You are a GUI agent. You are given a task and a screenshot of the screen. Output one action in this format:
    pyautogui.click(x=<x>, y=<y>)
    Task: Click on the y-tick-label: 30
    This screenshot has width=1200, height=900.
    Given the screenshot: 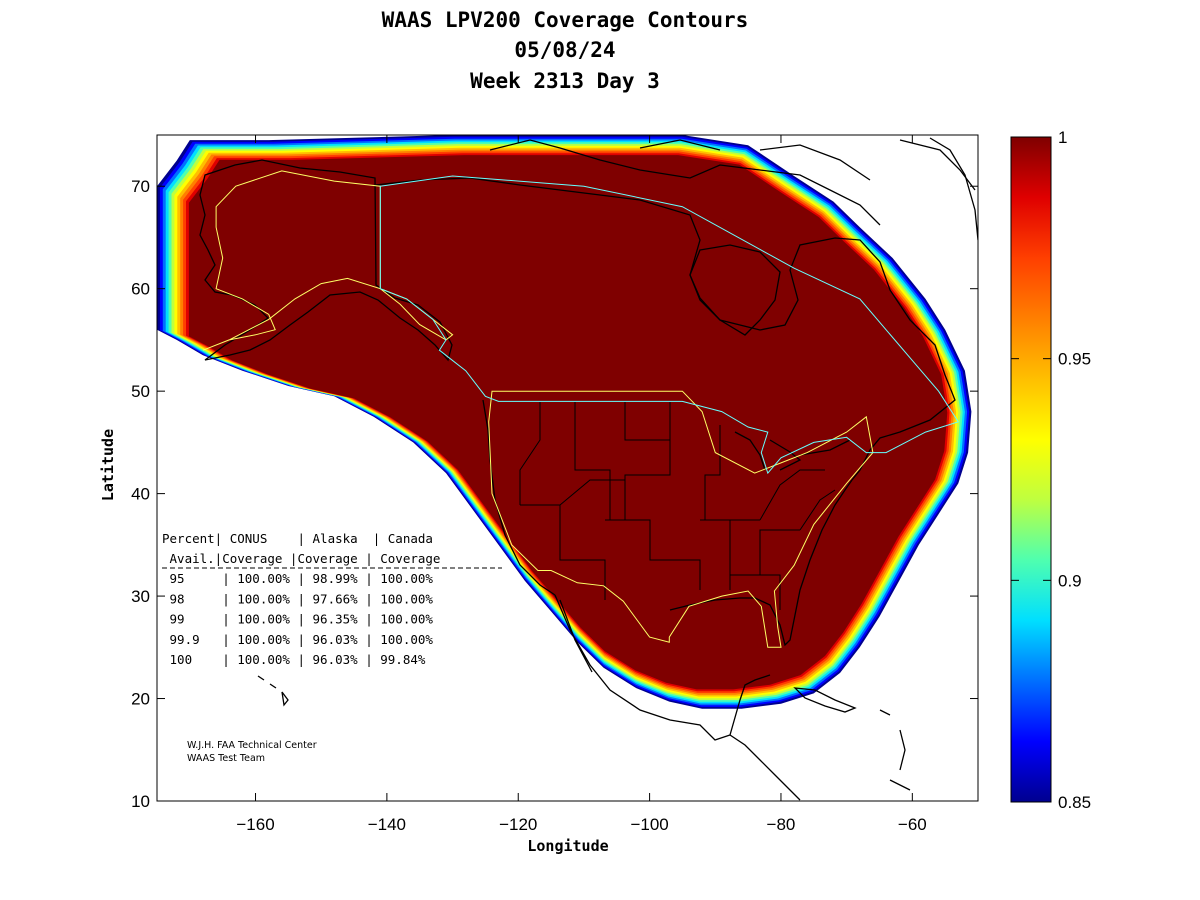 What is the action you would take?
    pyautogui.click(x=140, y=596)
    